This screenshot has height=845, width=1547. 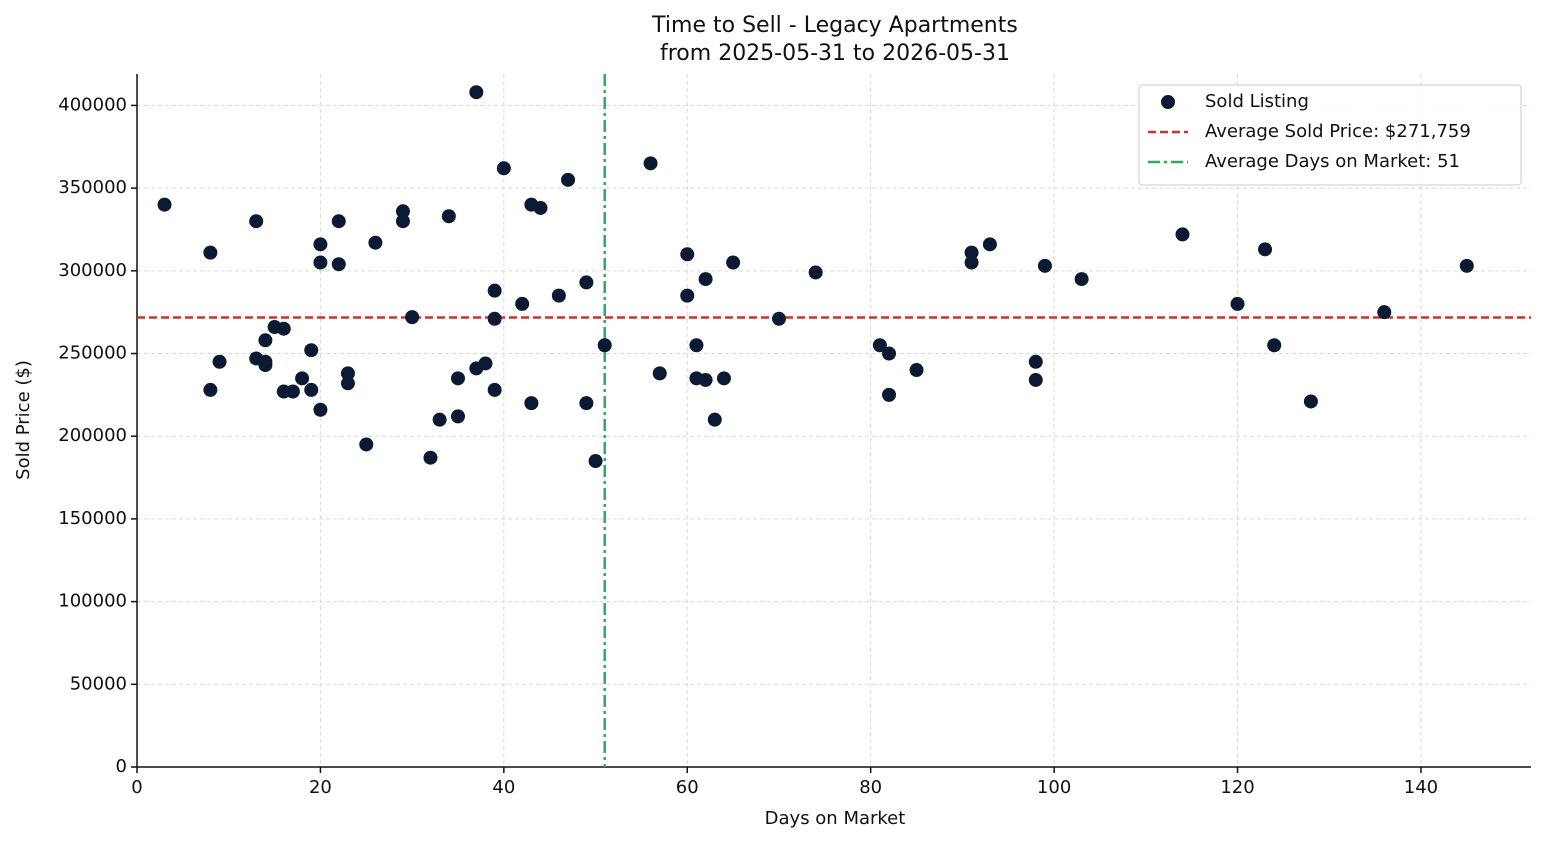 What do you see at coordinates (92, 353) in the screenshot?
I see `y-tick-label: 250000` at bounding box center [92, 353].